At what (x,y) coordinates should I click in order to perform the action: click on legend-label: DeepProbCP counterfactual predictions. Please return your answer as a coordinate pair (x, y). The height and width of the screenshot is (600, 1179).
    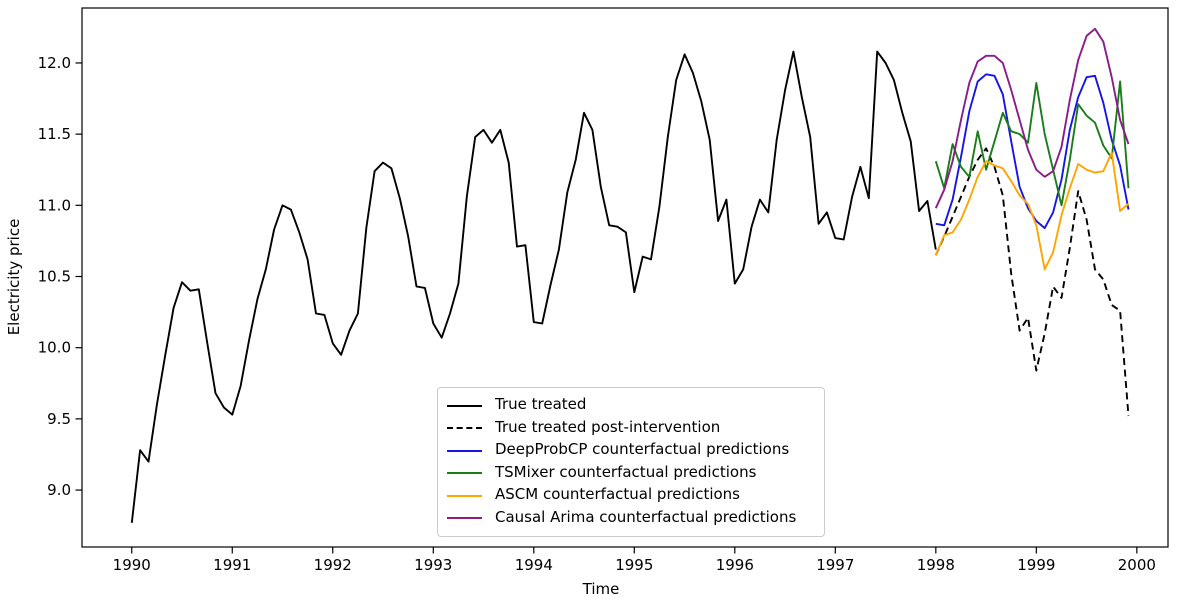
    Looking at the image, I should click on (642, 449).